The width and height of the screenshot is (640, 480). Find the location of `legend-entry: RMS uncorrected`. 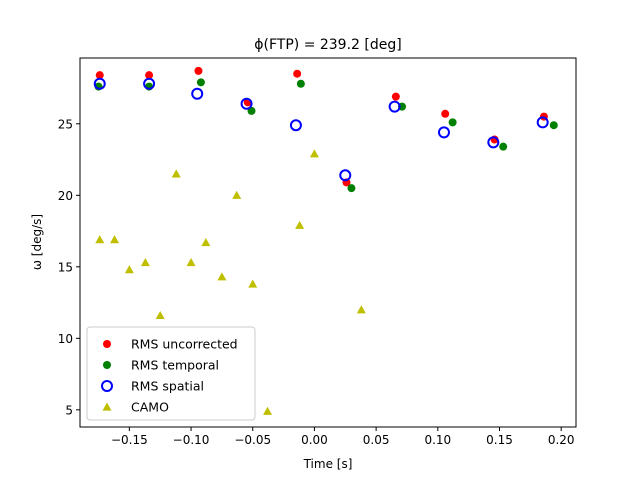

legend-entry: RMS uncorrected is located at coordinates (170, 344).